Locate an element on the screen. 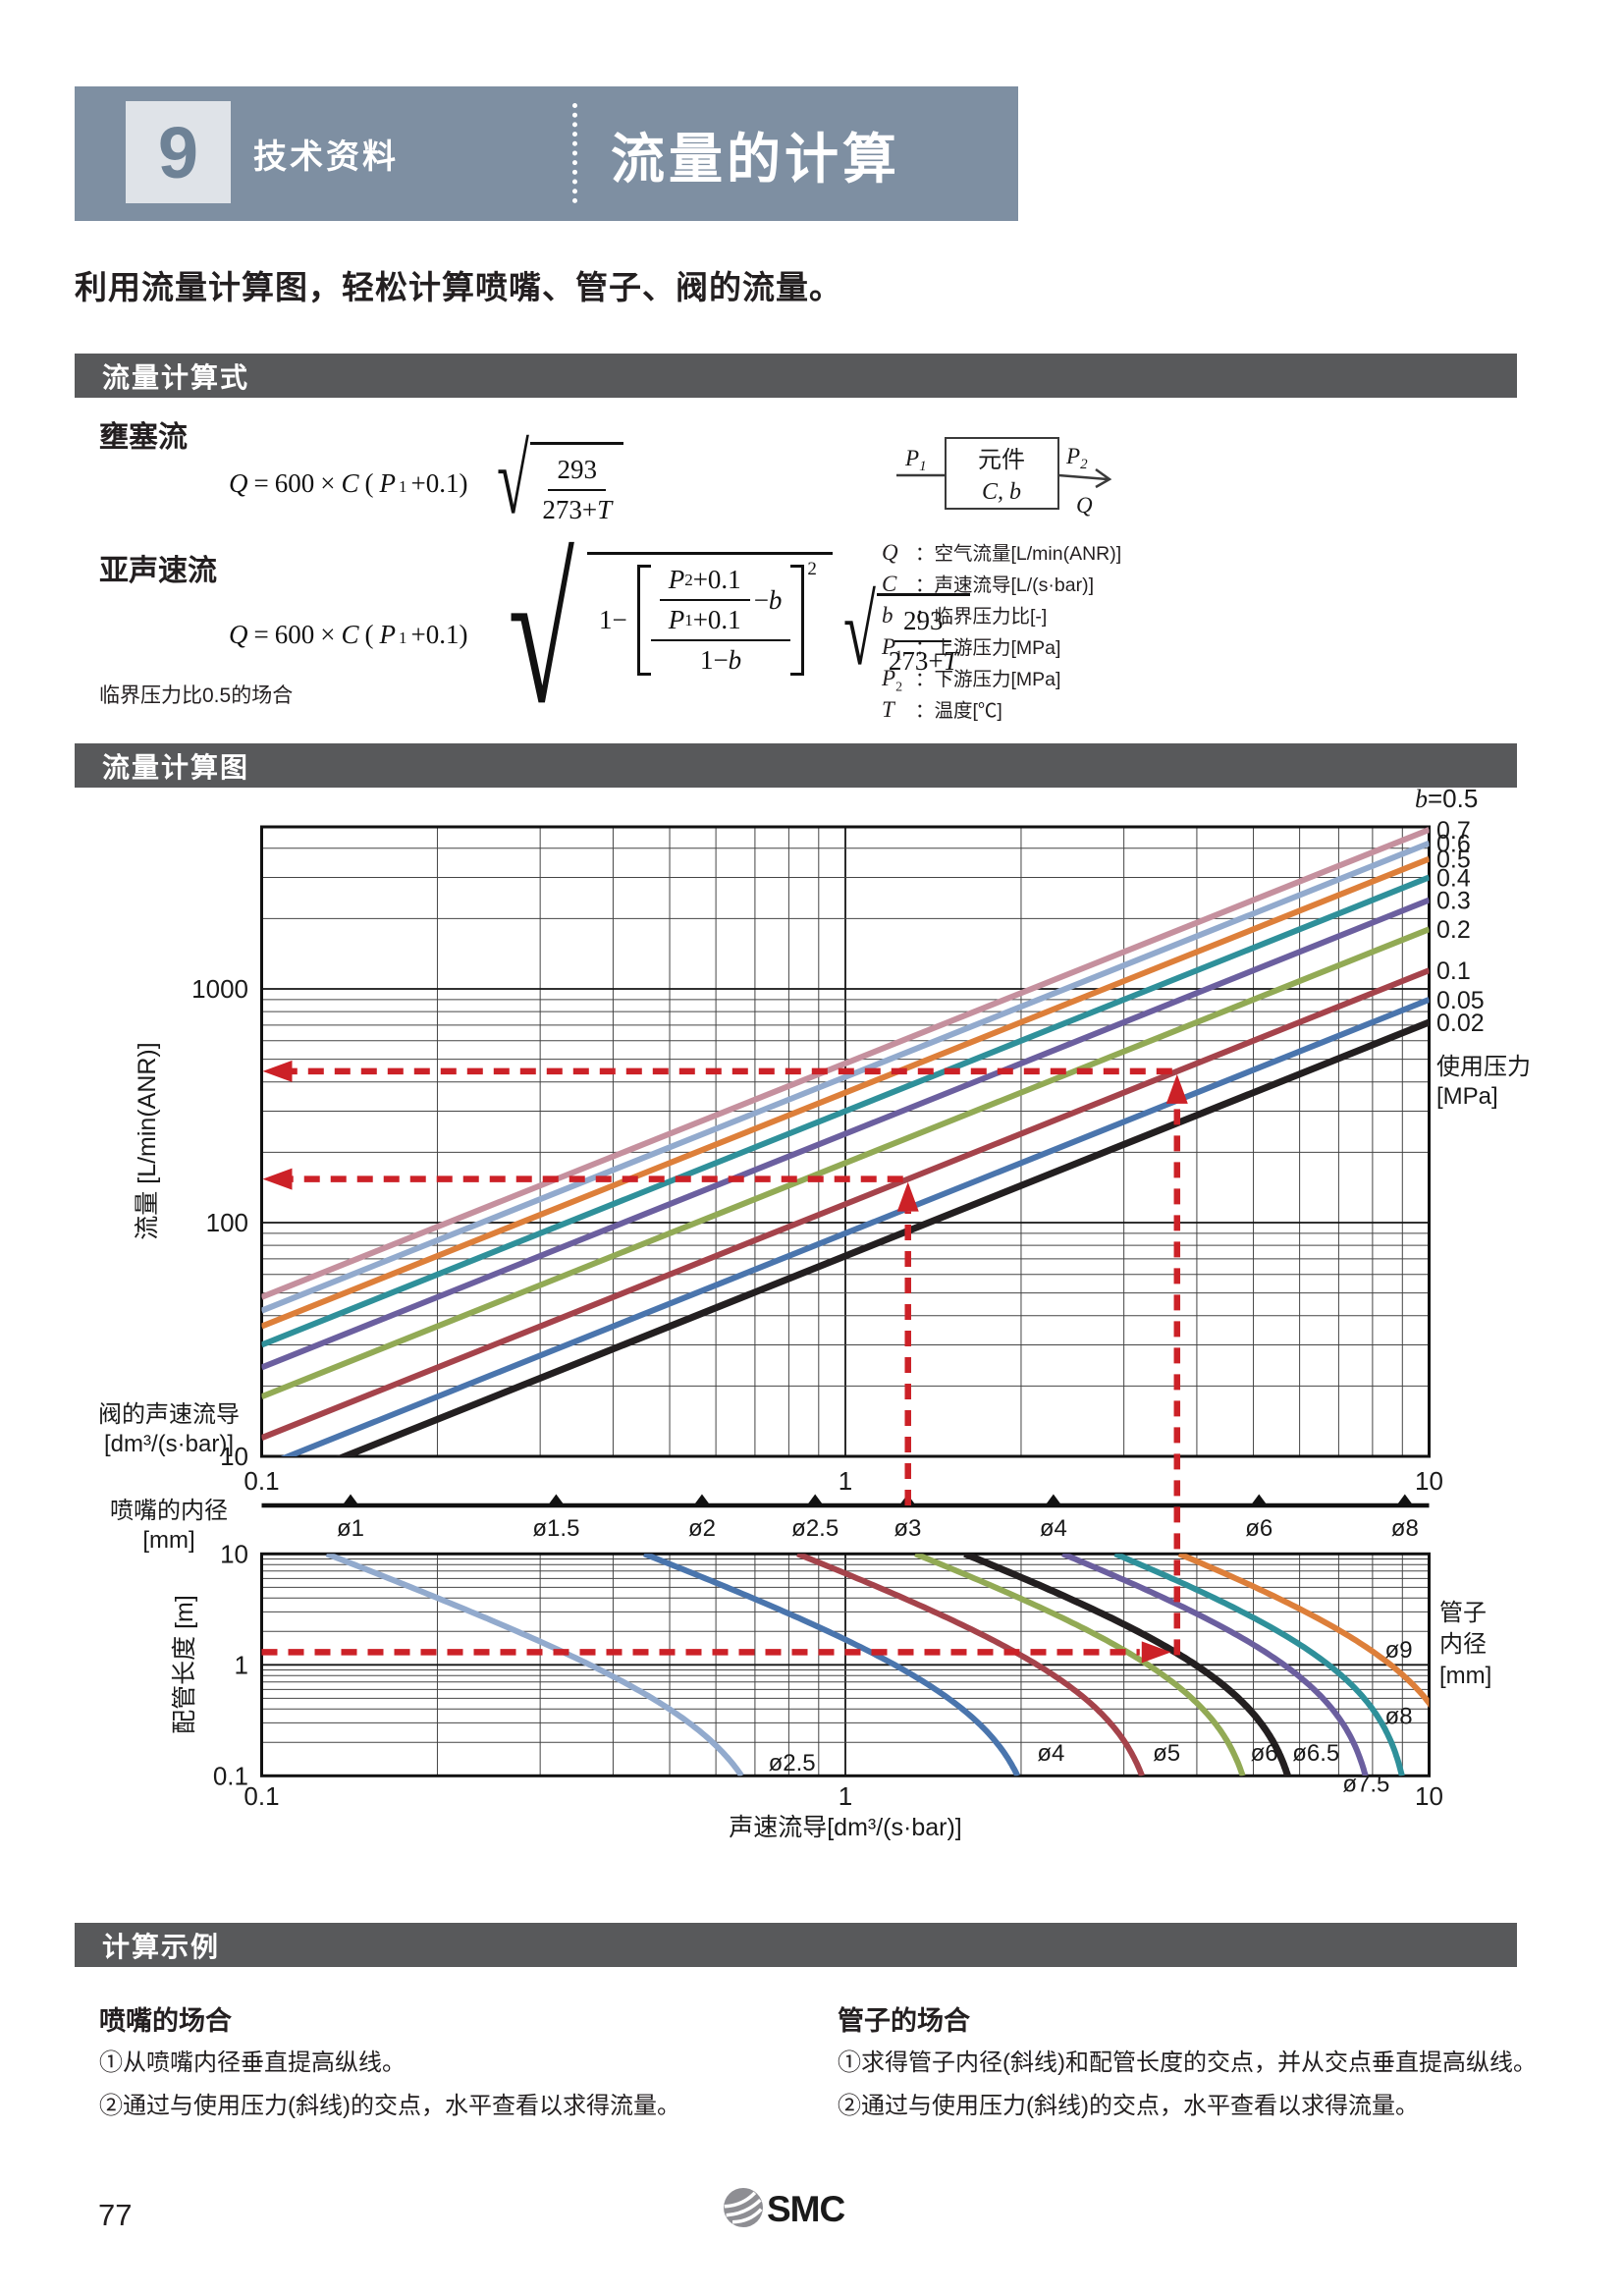 The height and width of the screenshot is (2295, 1624). pressure-line-0.3 is located at coordinates (845, 1134).